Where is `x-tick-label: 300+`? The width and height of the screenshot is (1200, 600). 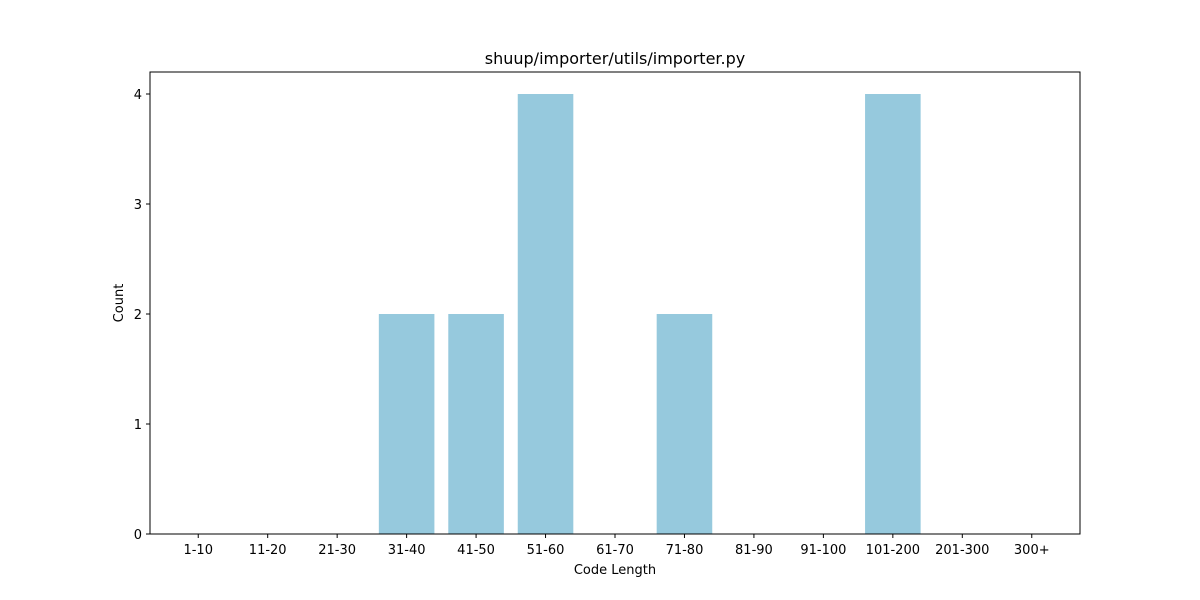 x-tick-label: 300+ is located at coordinates (1032, 550).